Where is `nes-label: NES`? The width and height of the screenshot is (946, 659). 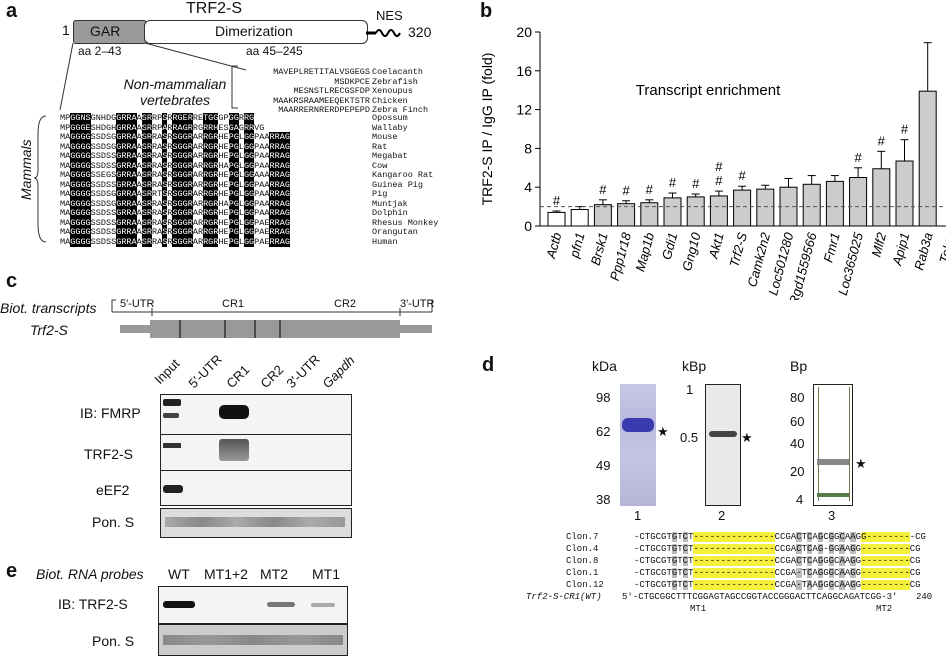
nes-label: NES is located at coordinates (389, 15).